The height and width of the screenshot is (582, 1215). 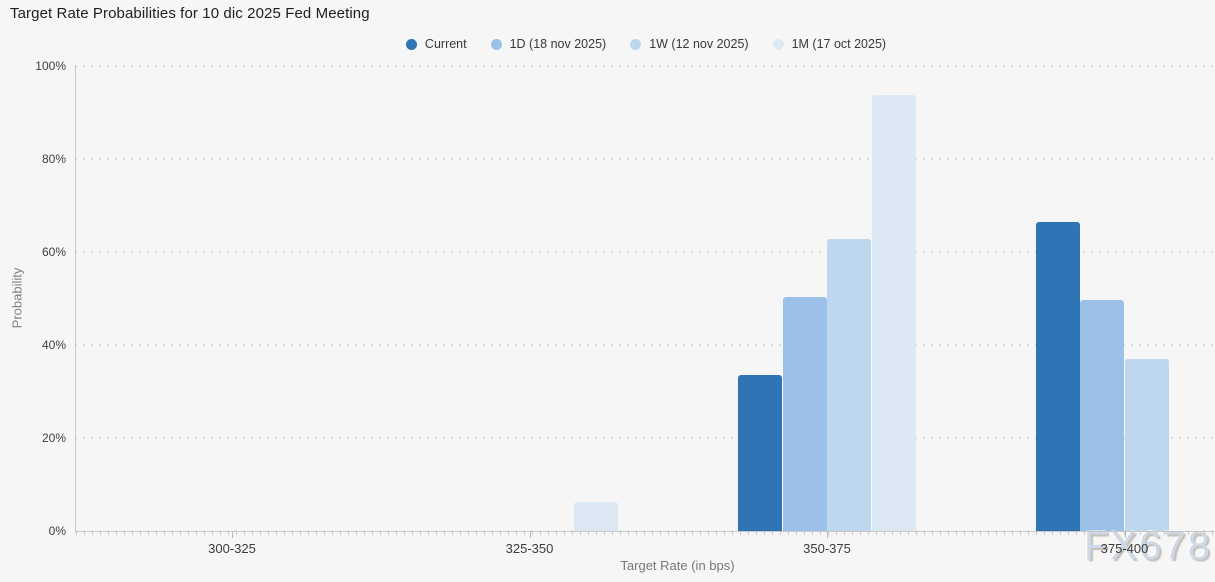 I want to click on legend-label: 1M (17 oct 2025), so click(x=839, y=44).